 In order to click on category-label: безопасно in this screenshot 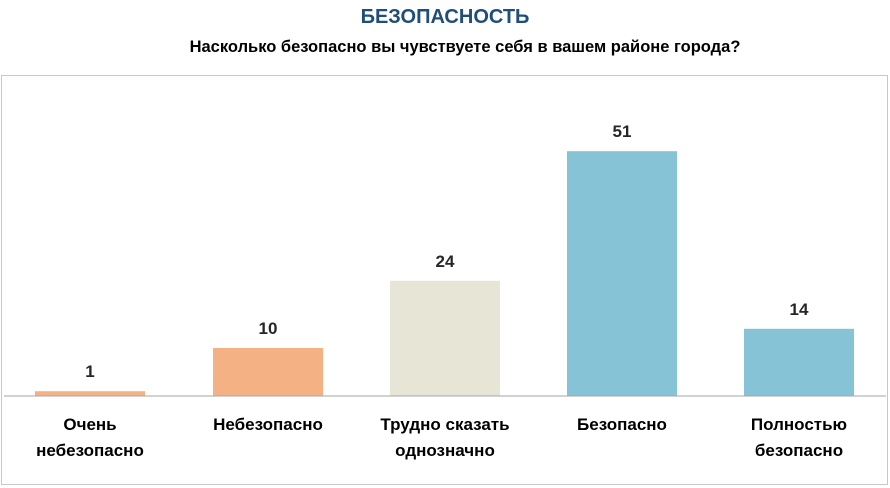, I will do `click(799, 450)`.